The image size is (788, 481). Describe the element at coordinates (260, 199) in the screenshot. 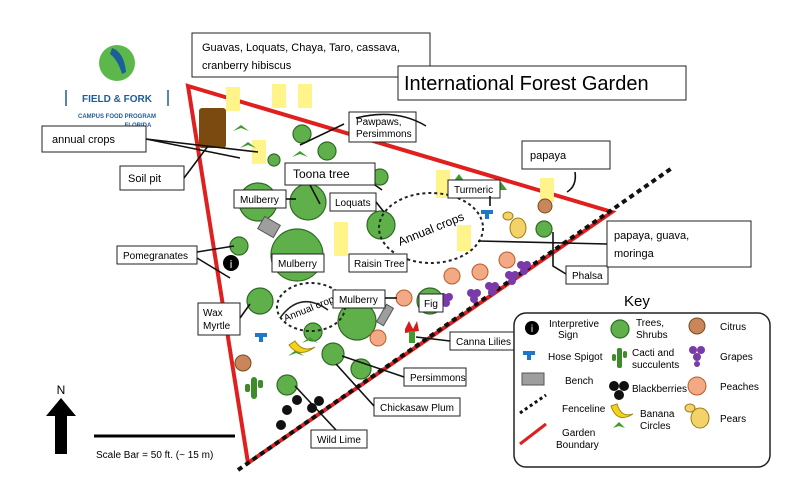

I see `label-mulberry-1: Mulberry` at that location.